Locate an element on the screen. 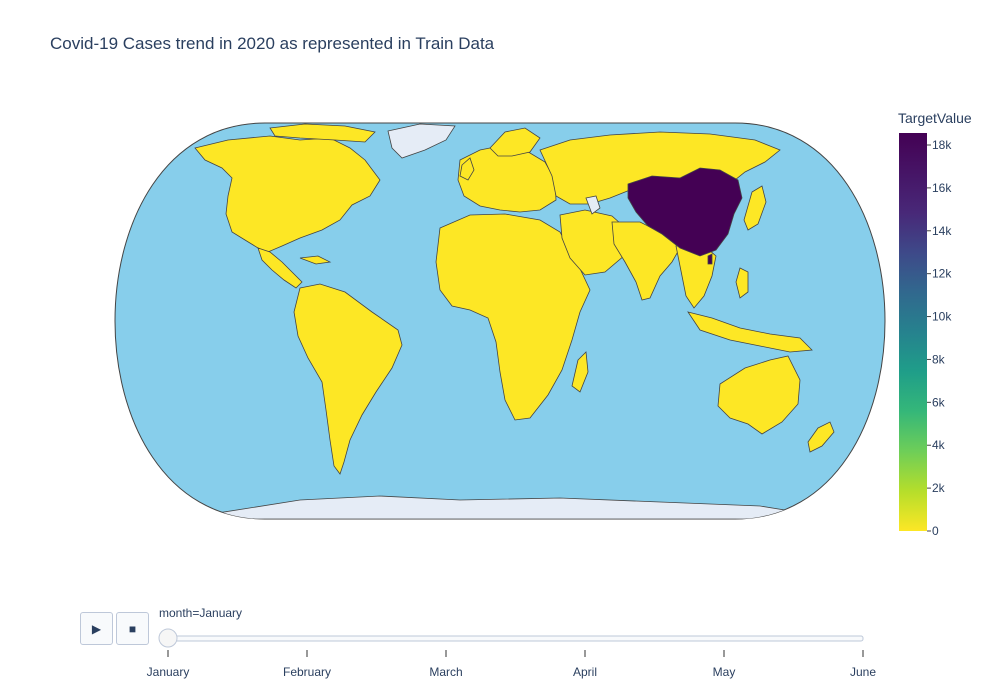 The height and width of the screenshot is (700, 1000). slider-step-march: March is located at coordinates (446, 672).